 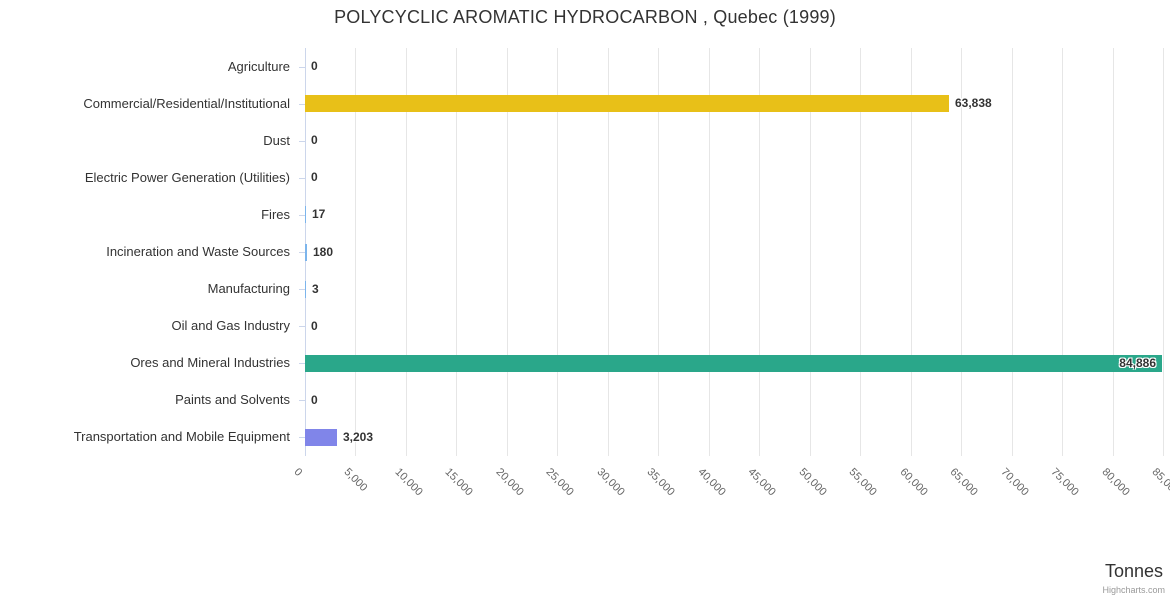 I want to click on category-label: Oil and Gas Industry, so click(x=231, y=325).